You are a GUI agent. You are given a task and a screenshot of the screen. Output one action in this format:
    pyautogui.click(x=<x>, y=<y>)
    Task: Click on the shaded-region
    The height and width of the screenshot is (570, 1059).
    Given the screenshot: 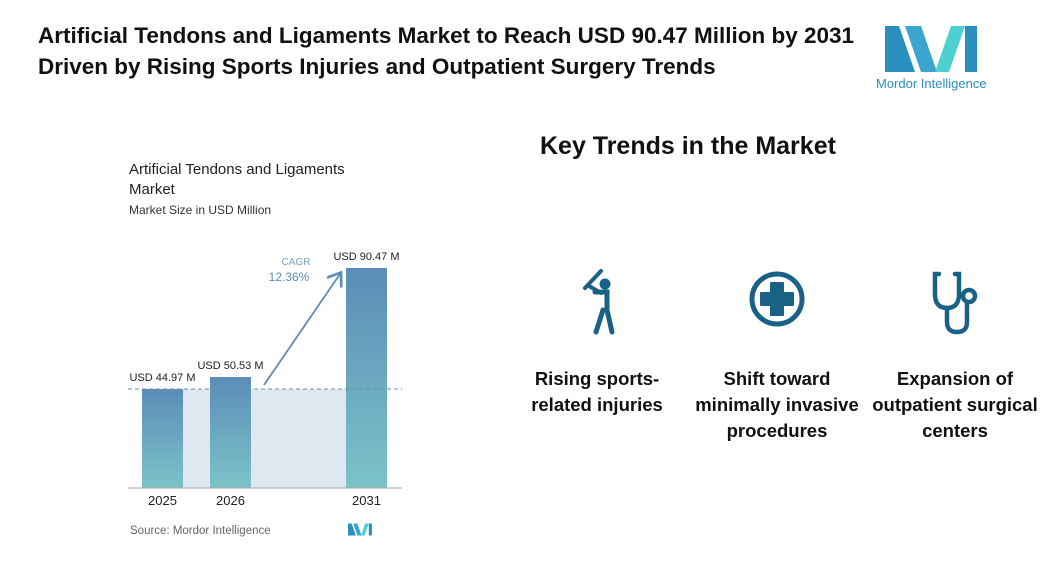 What is the action you would take?
    pyautogui.click(x=264, y=438)
    